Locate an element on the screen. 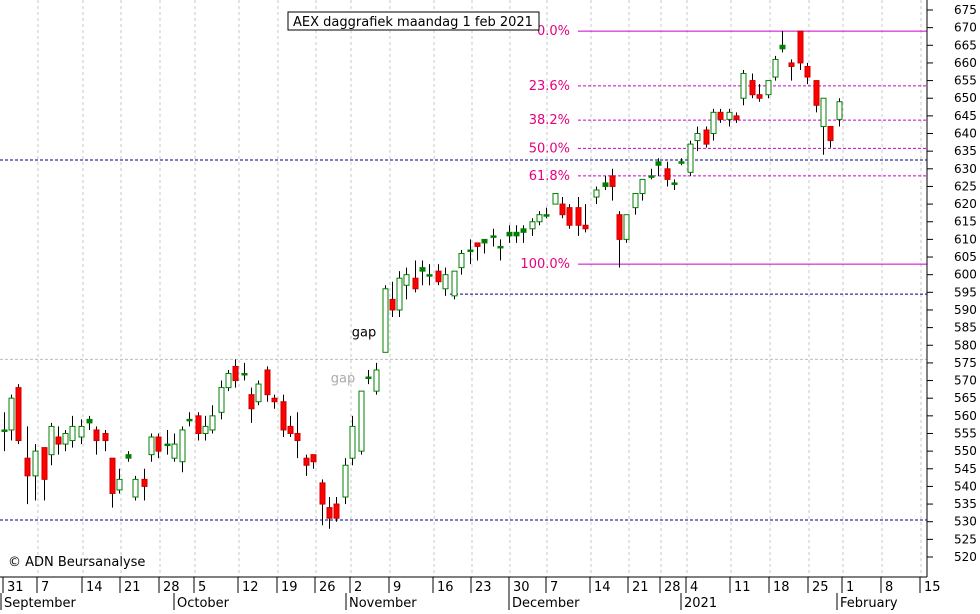 This screenshot has height=614, width=980. y-tick-label: 570 is located at coordinates (965, 381).